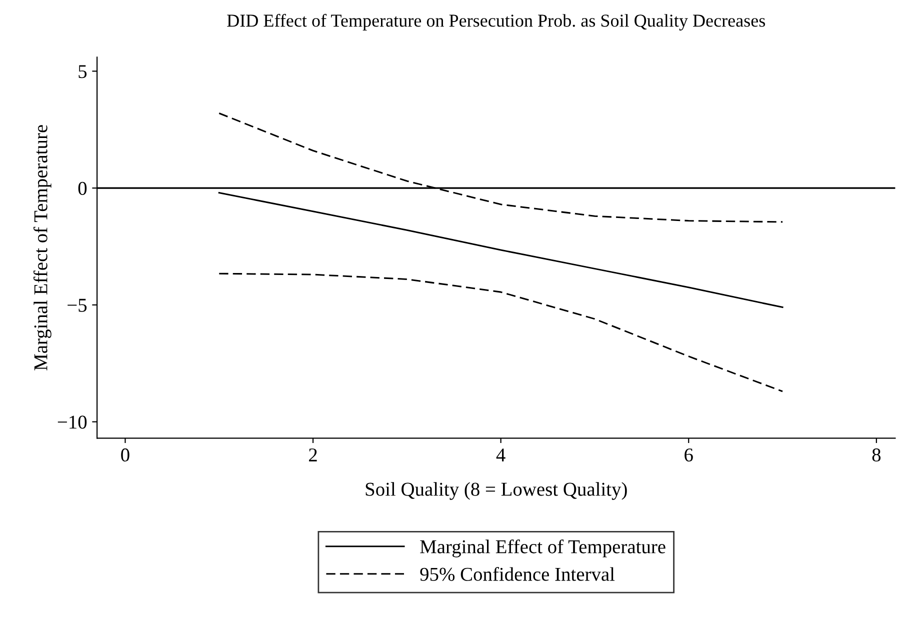 The width and height of the screenshot is (907, 635). What do you see at coordinates (517, 574) in the screenshot?
I see `legend-label: 95% Confidence Interval` at bounding box center [517, 574].